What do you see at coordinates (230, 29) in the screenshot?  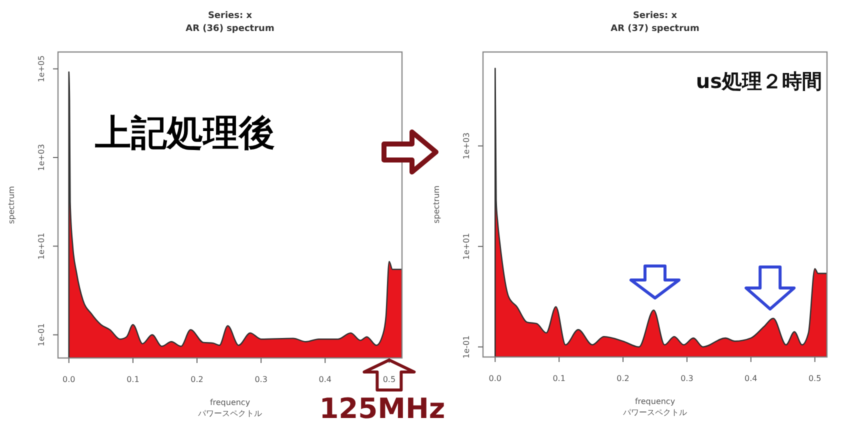 I see `chart-subtitle: AR (36) spectrum` at bounding box center [230, 29].